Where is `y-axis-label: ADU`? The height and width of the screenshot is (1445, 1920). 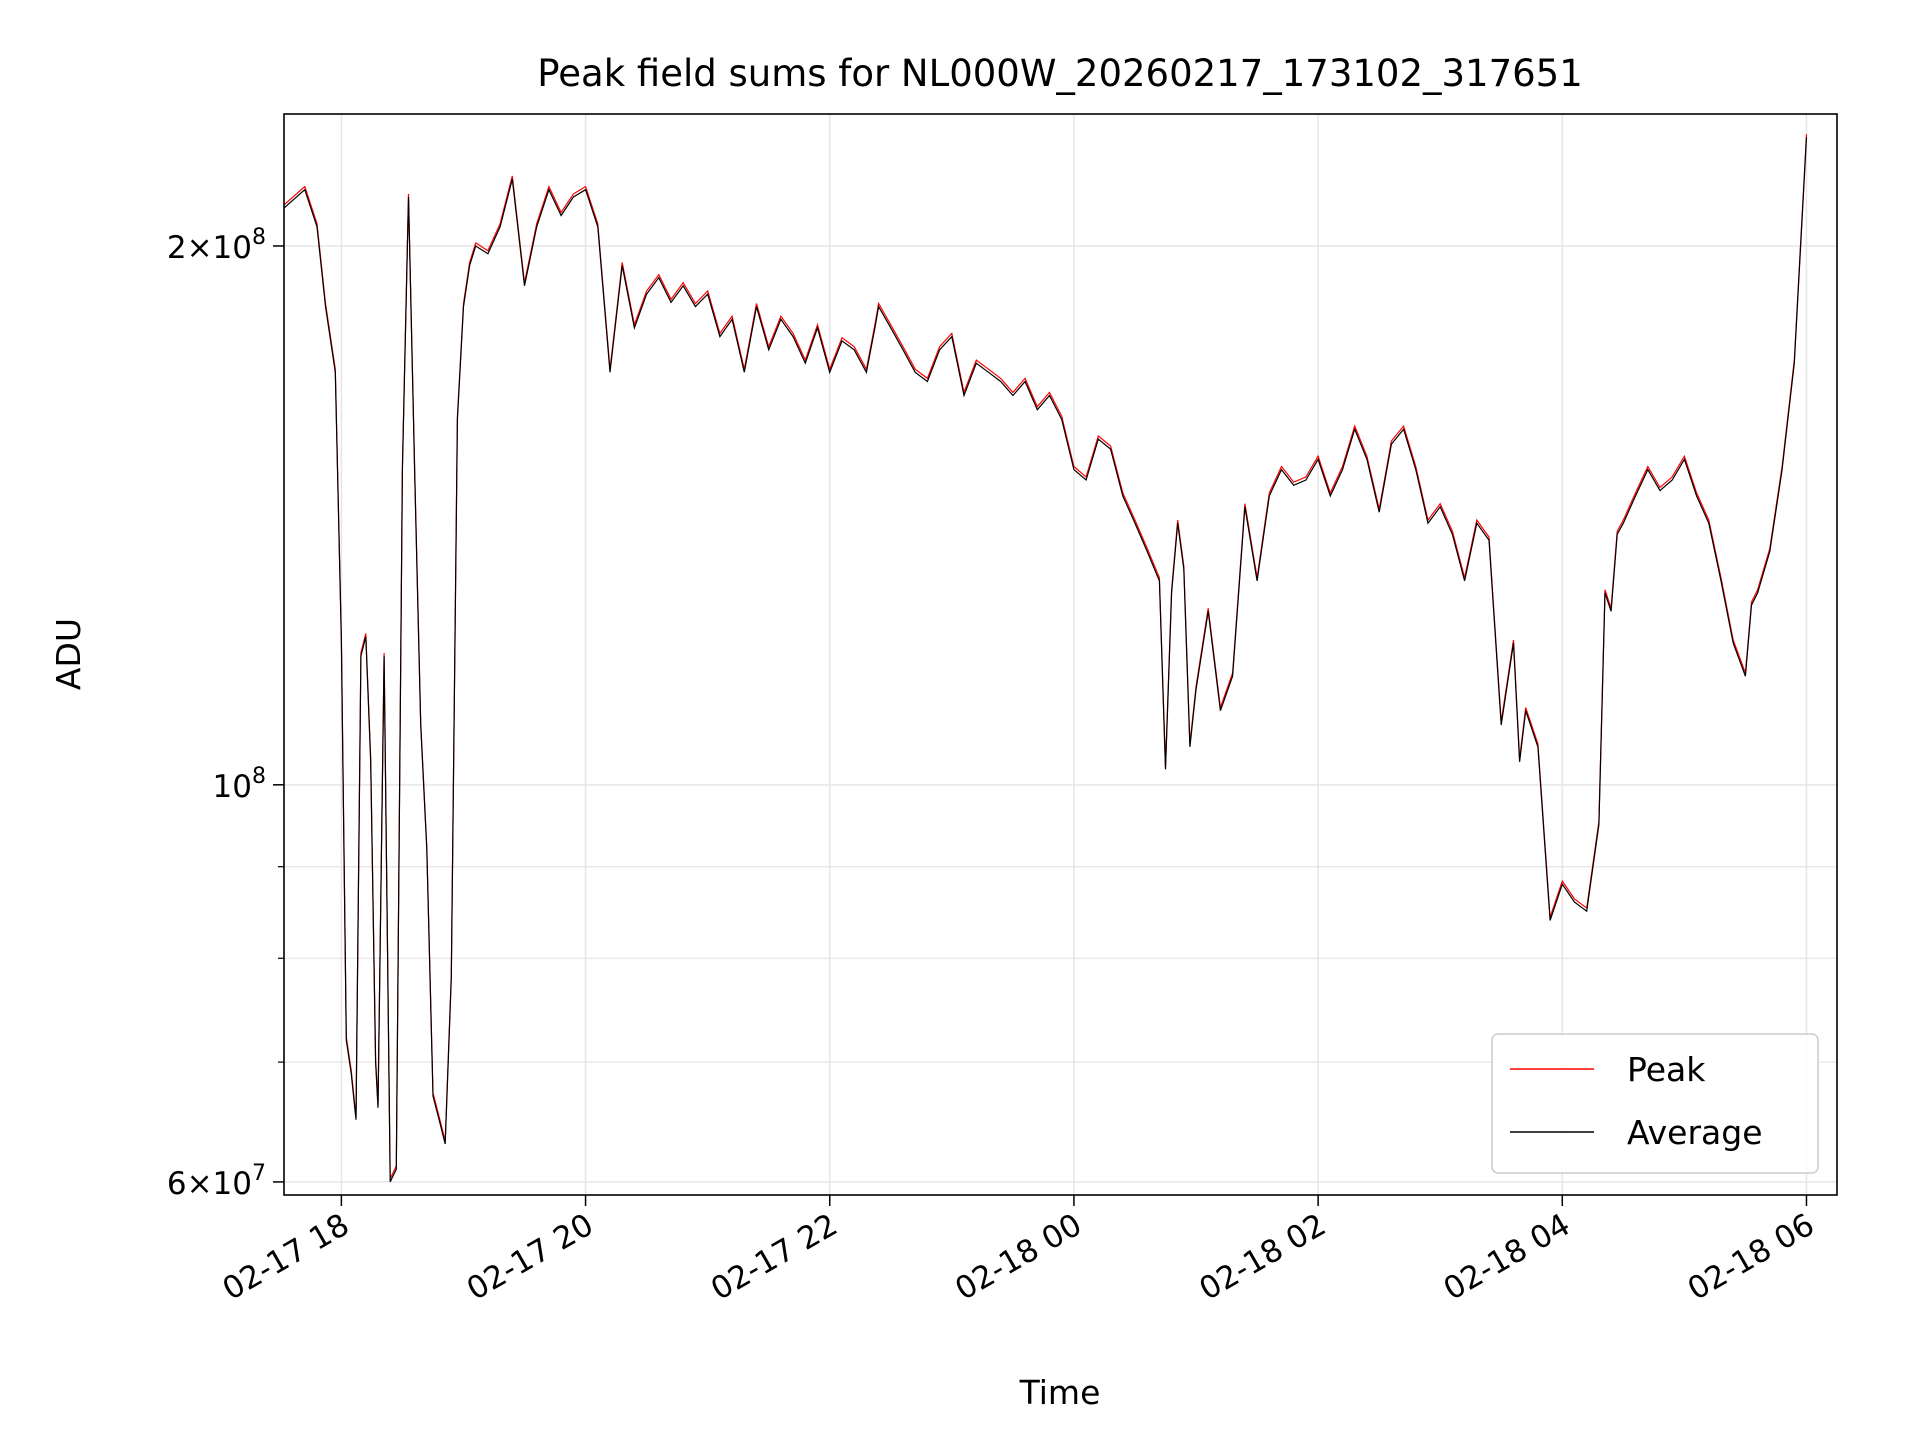
y-axis-label: ADU is located at coordinates (68, 654).